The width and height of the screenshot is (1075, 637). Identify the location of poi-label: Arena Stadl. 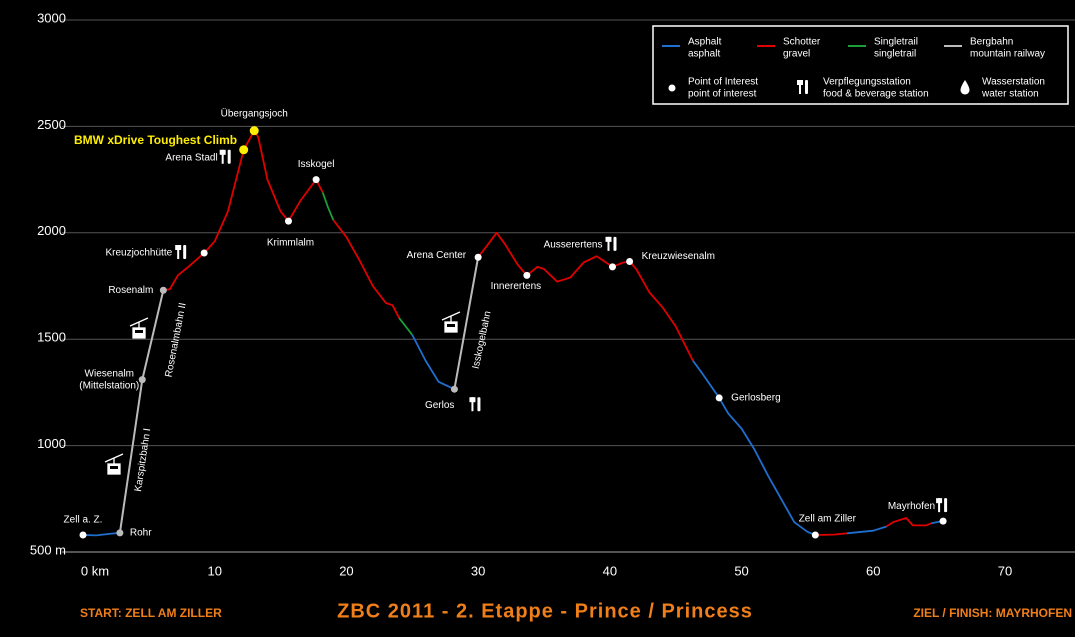
(191, 157).